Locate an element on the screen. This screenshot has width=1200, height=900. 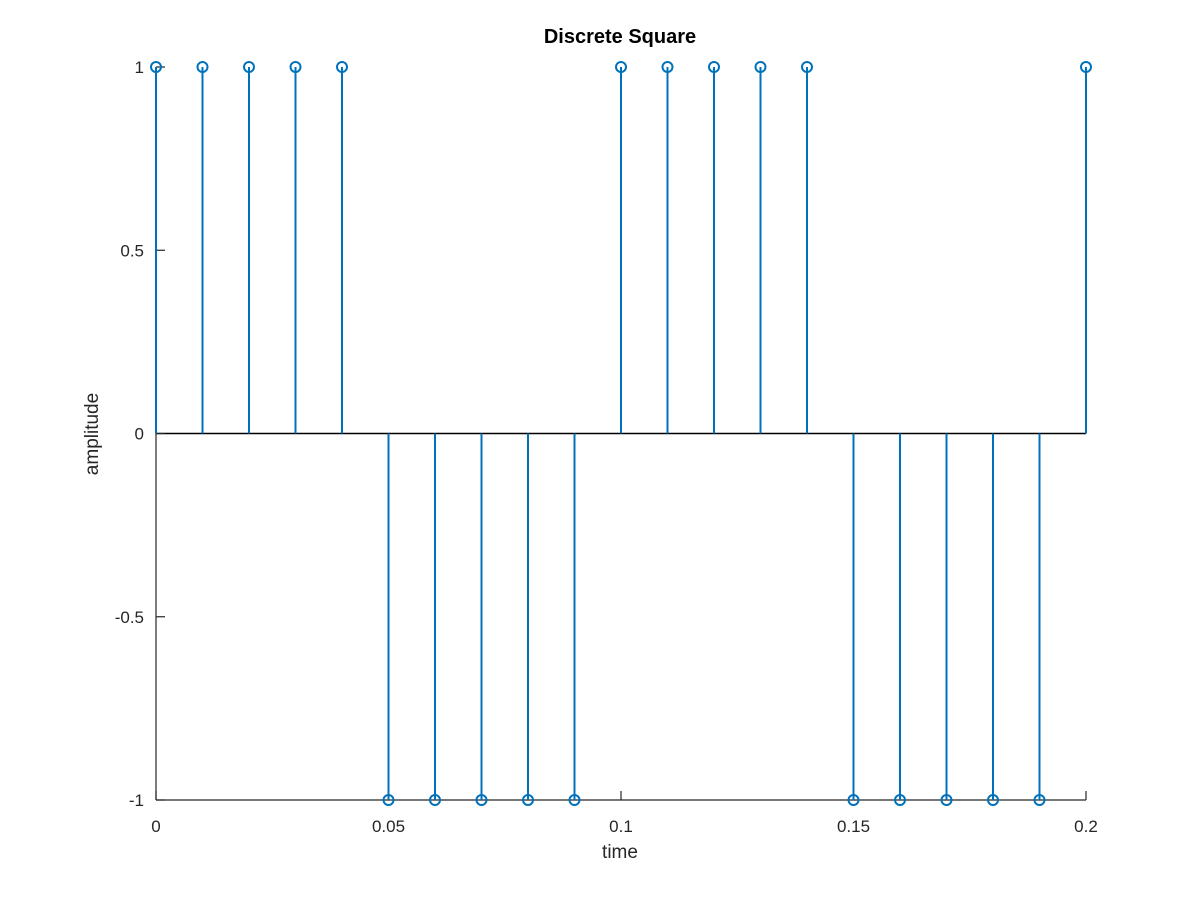
y-tick-label: -0.5 is located at coordinates (129, 617).